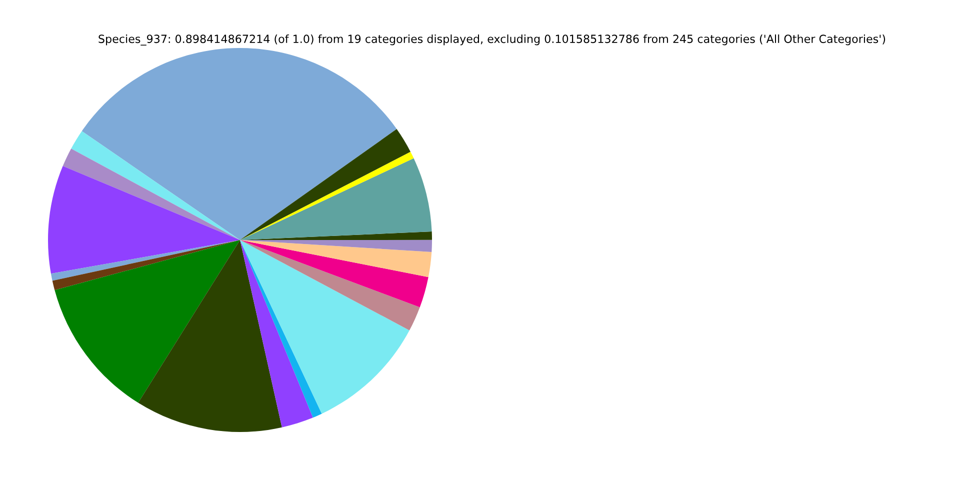 The height and width of the screenshot is (480, 960). I want to click on text: Species_937: 0.898414867214 (of 1.0) from 19 categories displayed, excluding 0.101585132786 from 245 categories ('All Other Categories'), so click(492, 40).